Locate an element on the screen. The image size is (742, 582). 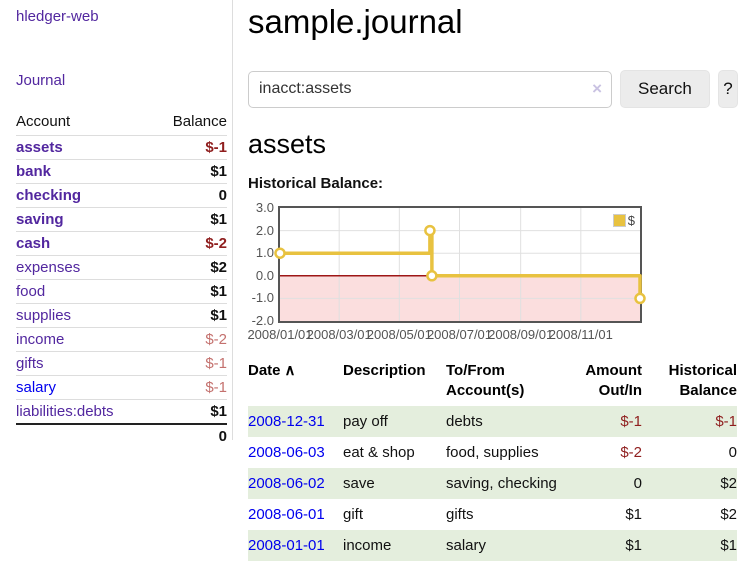
account-balance: $2 is located at coordinates (189, 267).